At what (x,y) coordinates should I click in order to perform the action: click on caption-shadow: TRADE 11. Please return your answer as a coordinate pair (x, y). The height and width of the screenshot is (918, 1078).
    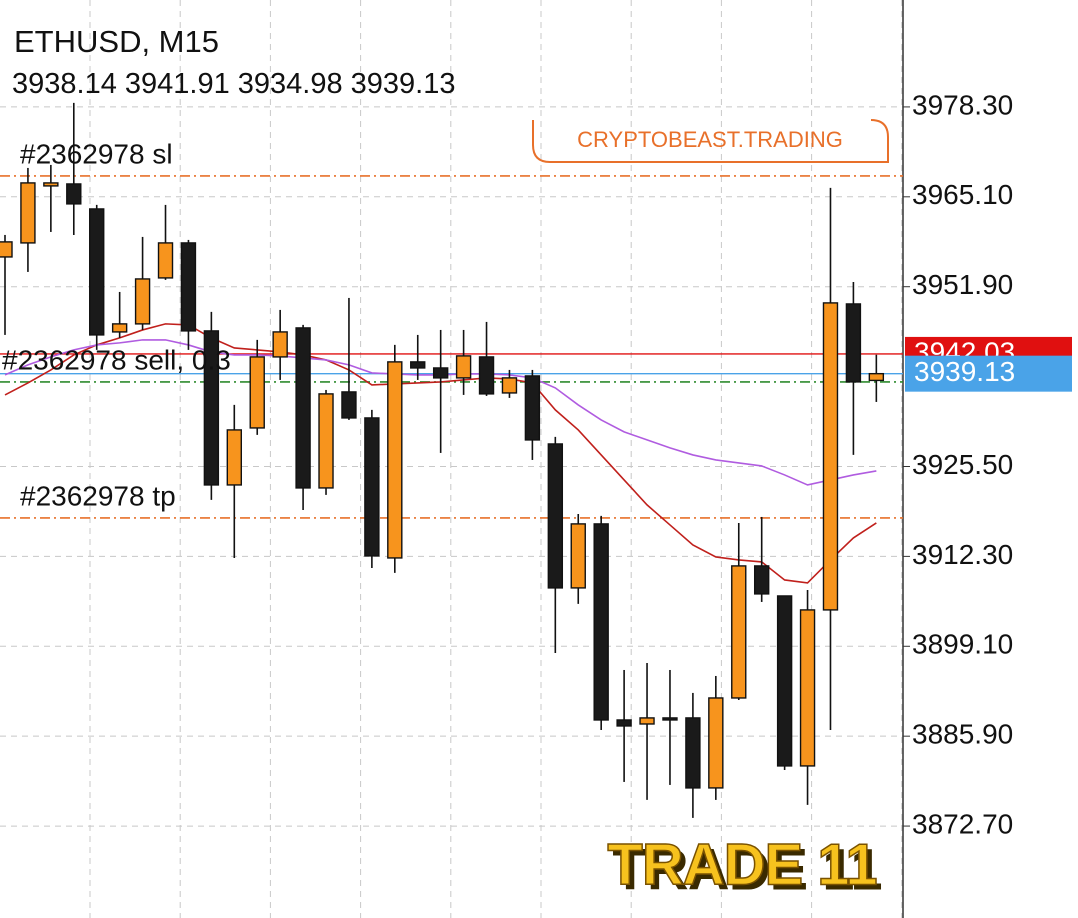
    Looking at the image, I should click on (746, 869).